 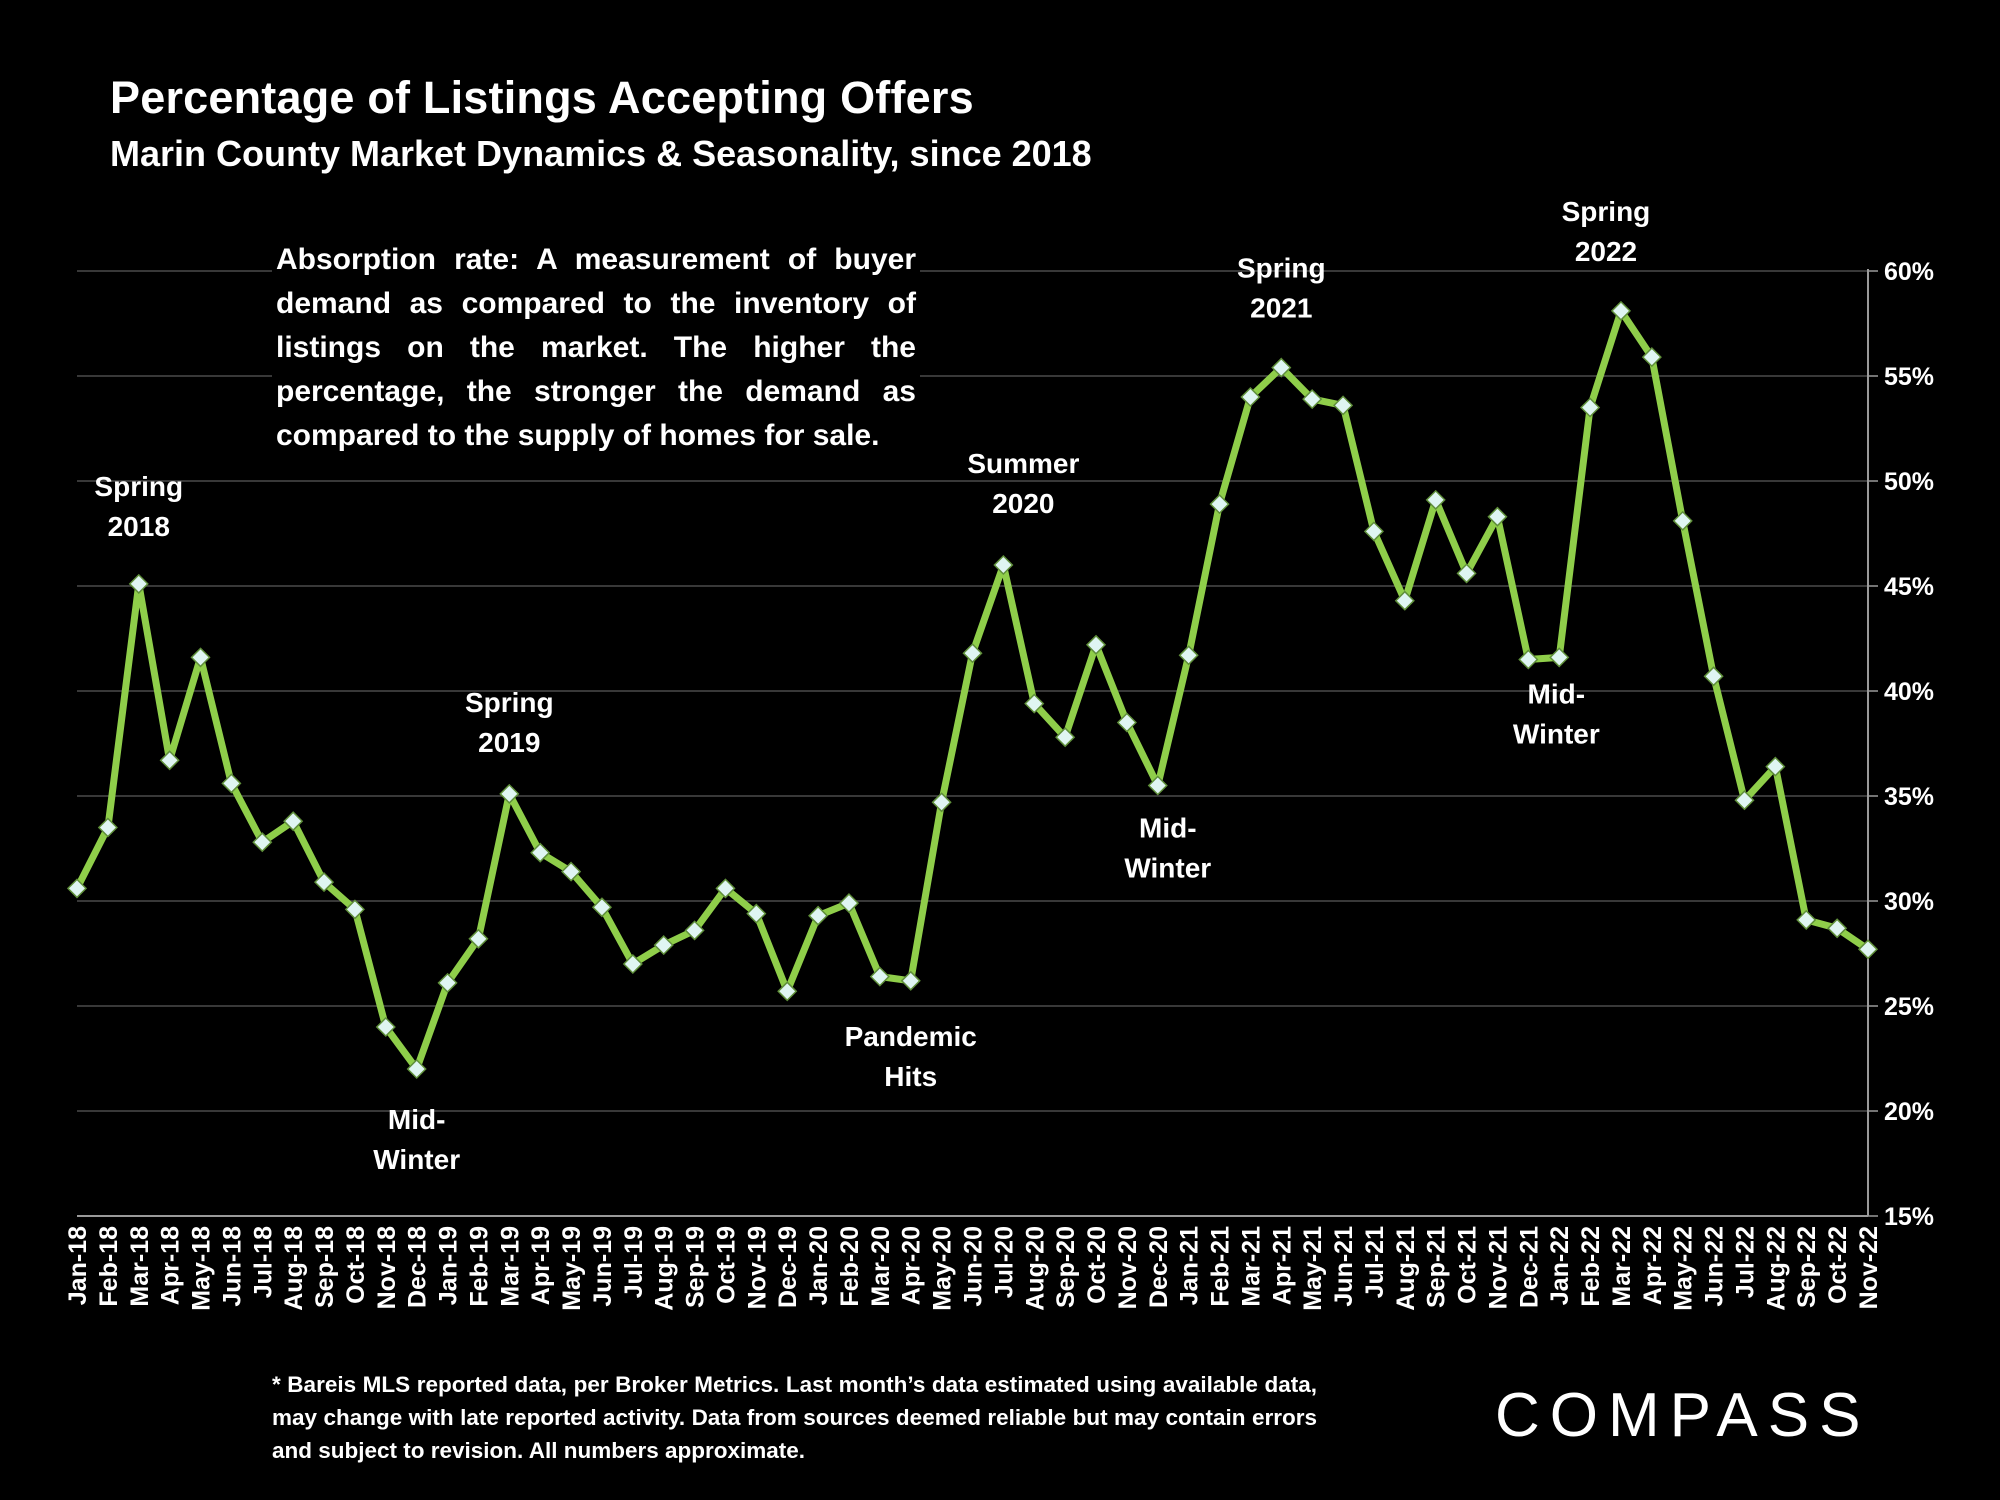 What do you see at coordinates (1909, 1007) in the screenshot?
I see `y-tick-label: 25%` at bounding box center [1909, 1007].